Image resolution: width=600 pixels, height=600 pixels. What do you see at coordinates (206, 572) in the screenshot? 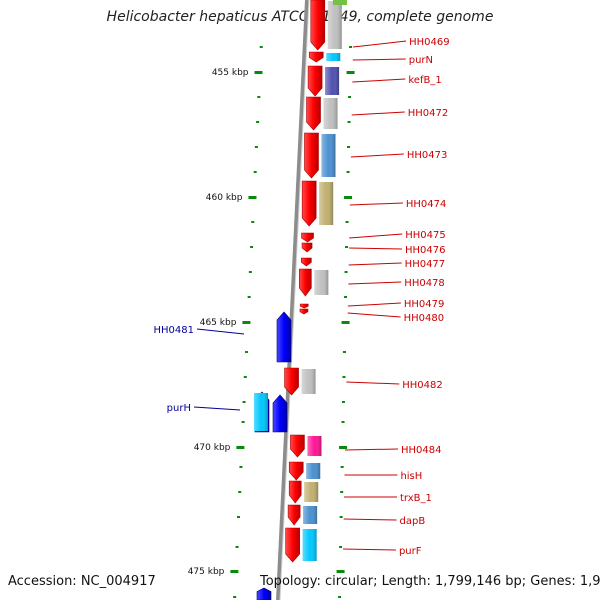
I see `ruler-label: 475 kbp` at bounding box center [206, 572].